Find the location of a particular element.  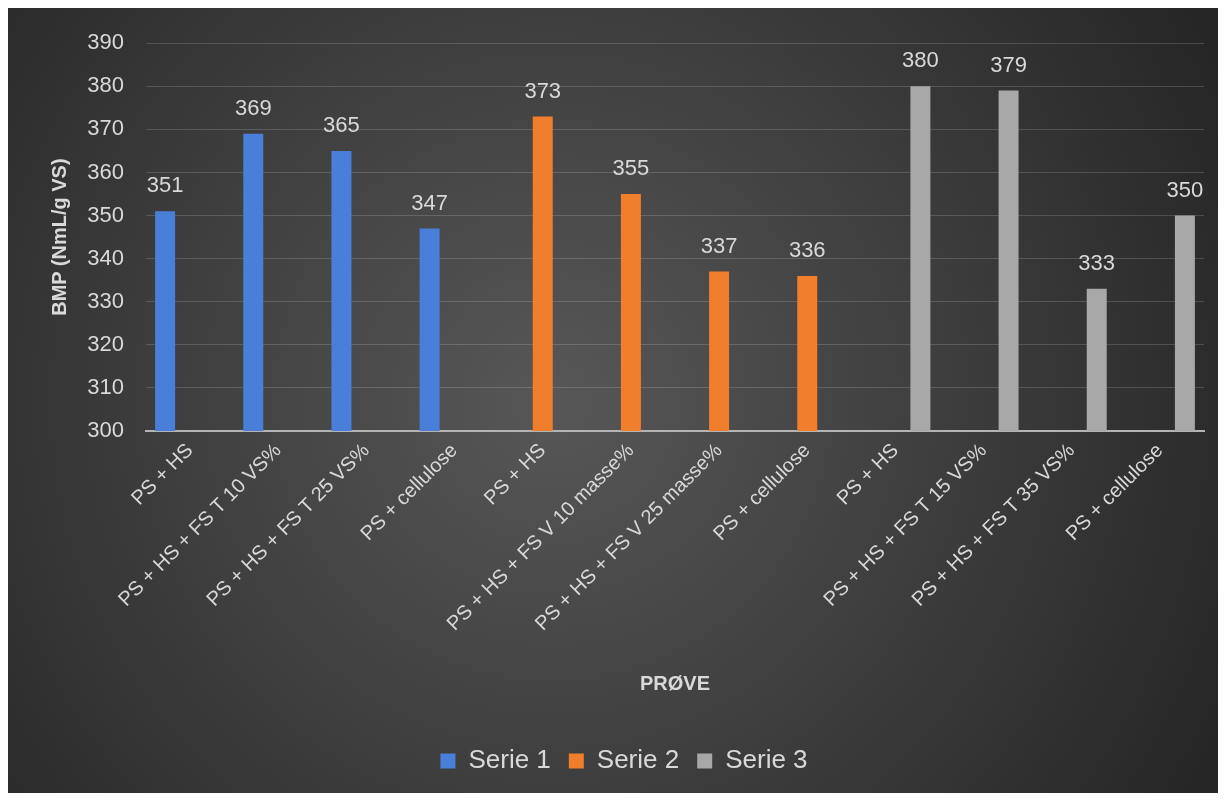

data-label: 351 is located at coordinates (165, 185).